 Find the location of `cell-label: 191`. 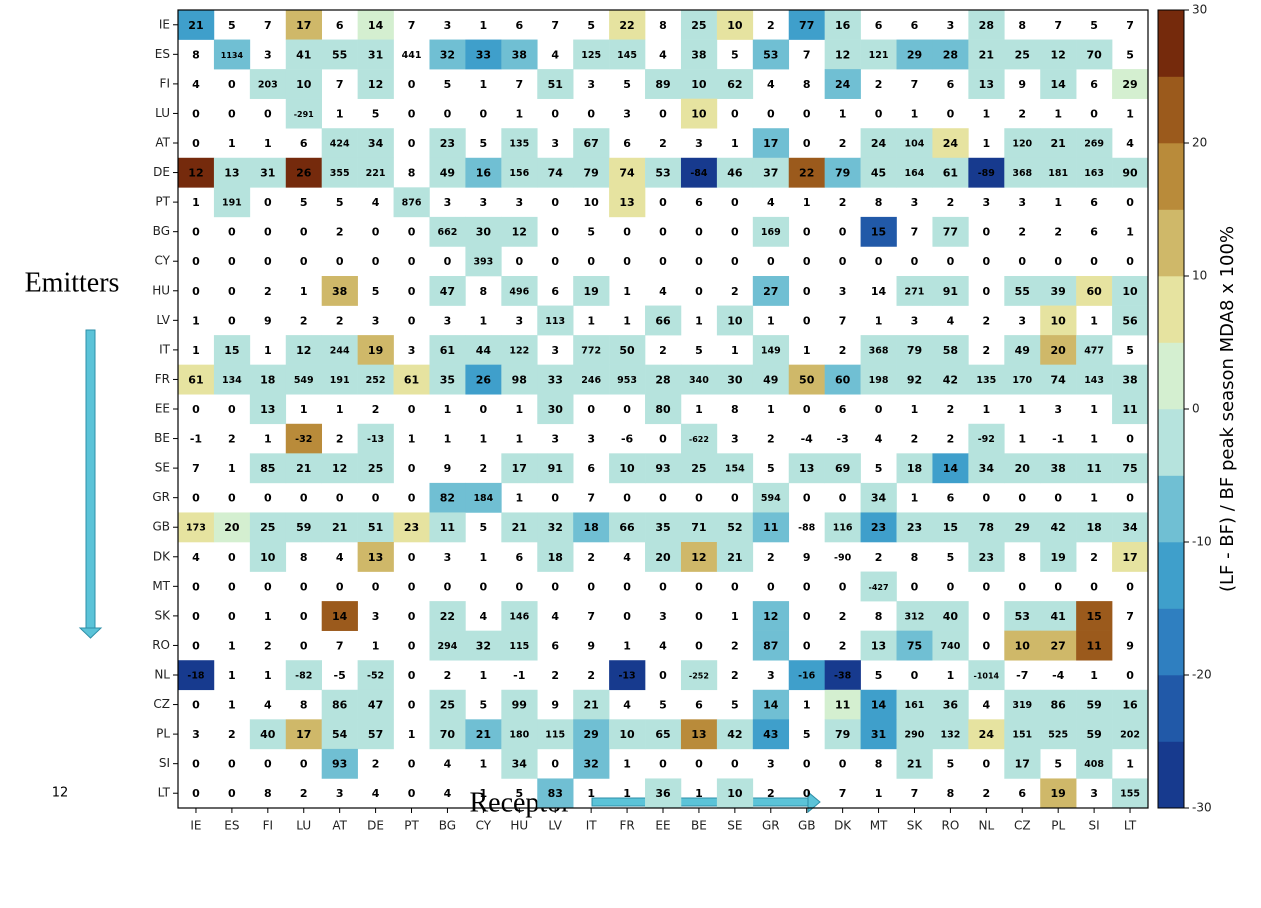

cell-label: 191 is located at coordinates (232, 203).